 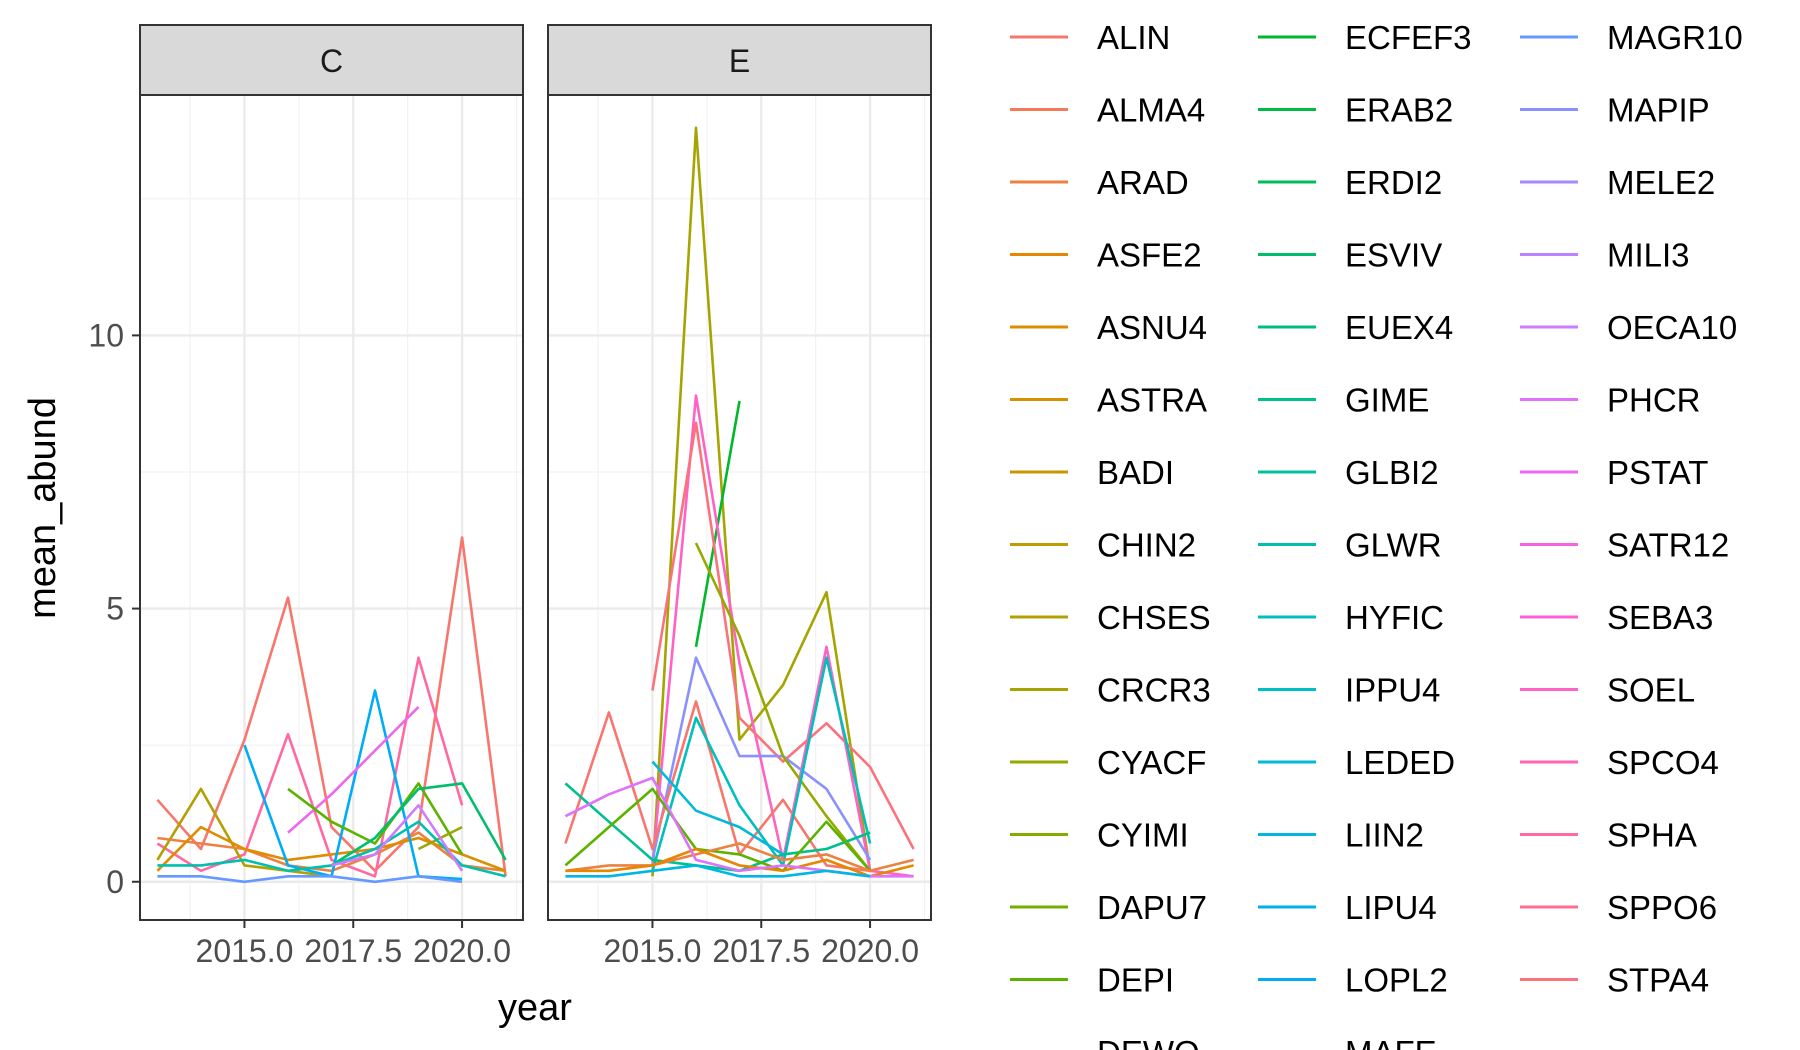 What do you see at coordinates (1151, 762) in the screenshot?
I see `legend-label: CYACF` at bounding box center [1151, 762].